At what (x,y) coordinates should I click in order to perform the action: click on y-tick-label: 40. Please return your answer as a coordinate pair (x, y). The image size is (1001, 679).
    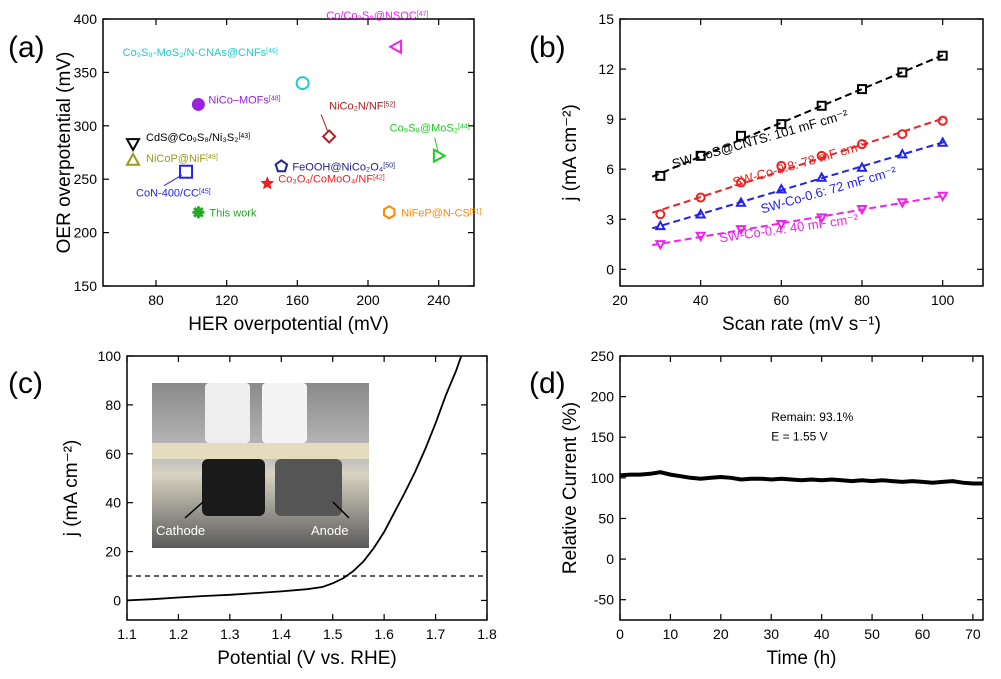
    Looking at the image, I should click on (113, 503).